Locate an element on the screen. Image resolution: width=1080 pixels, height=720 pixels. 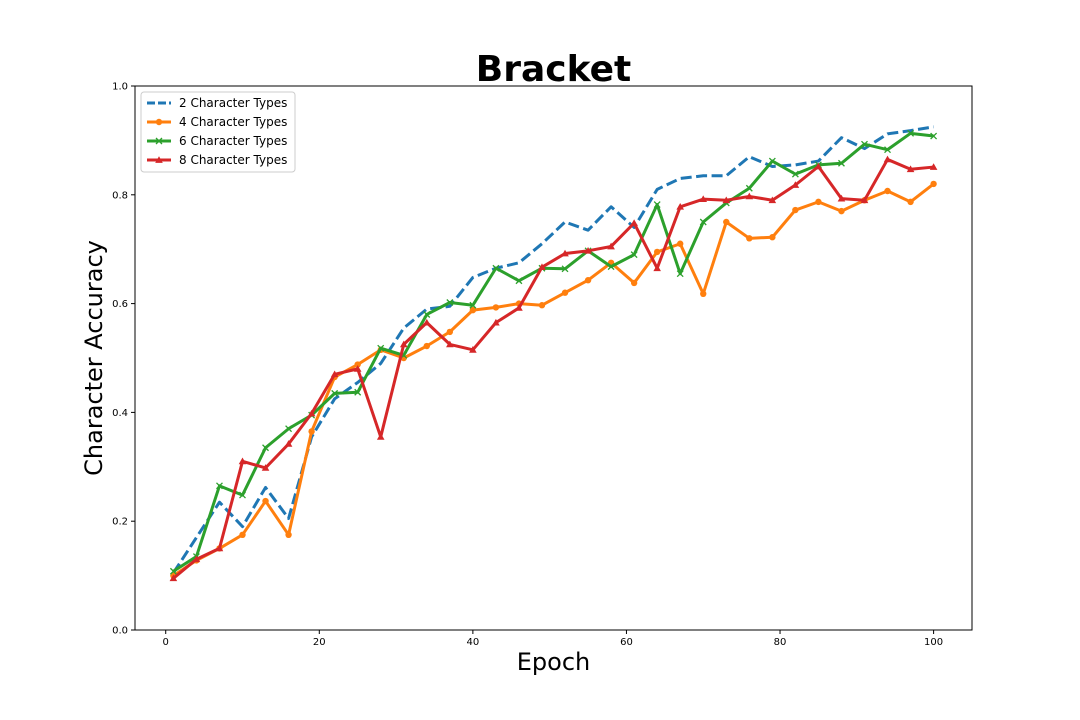
x-tick-label: 20 is located at coordinates (319, 642).